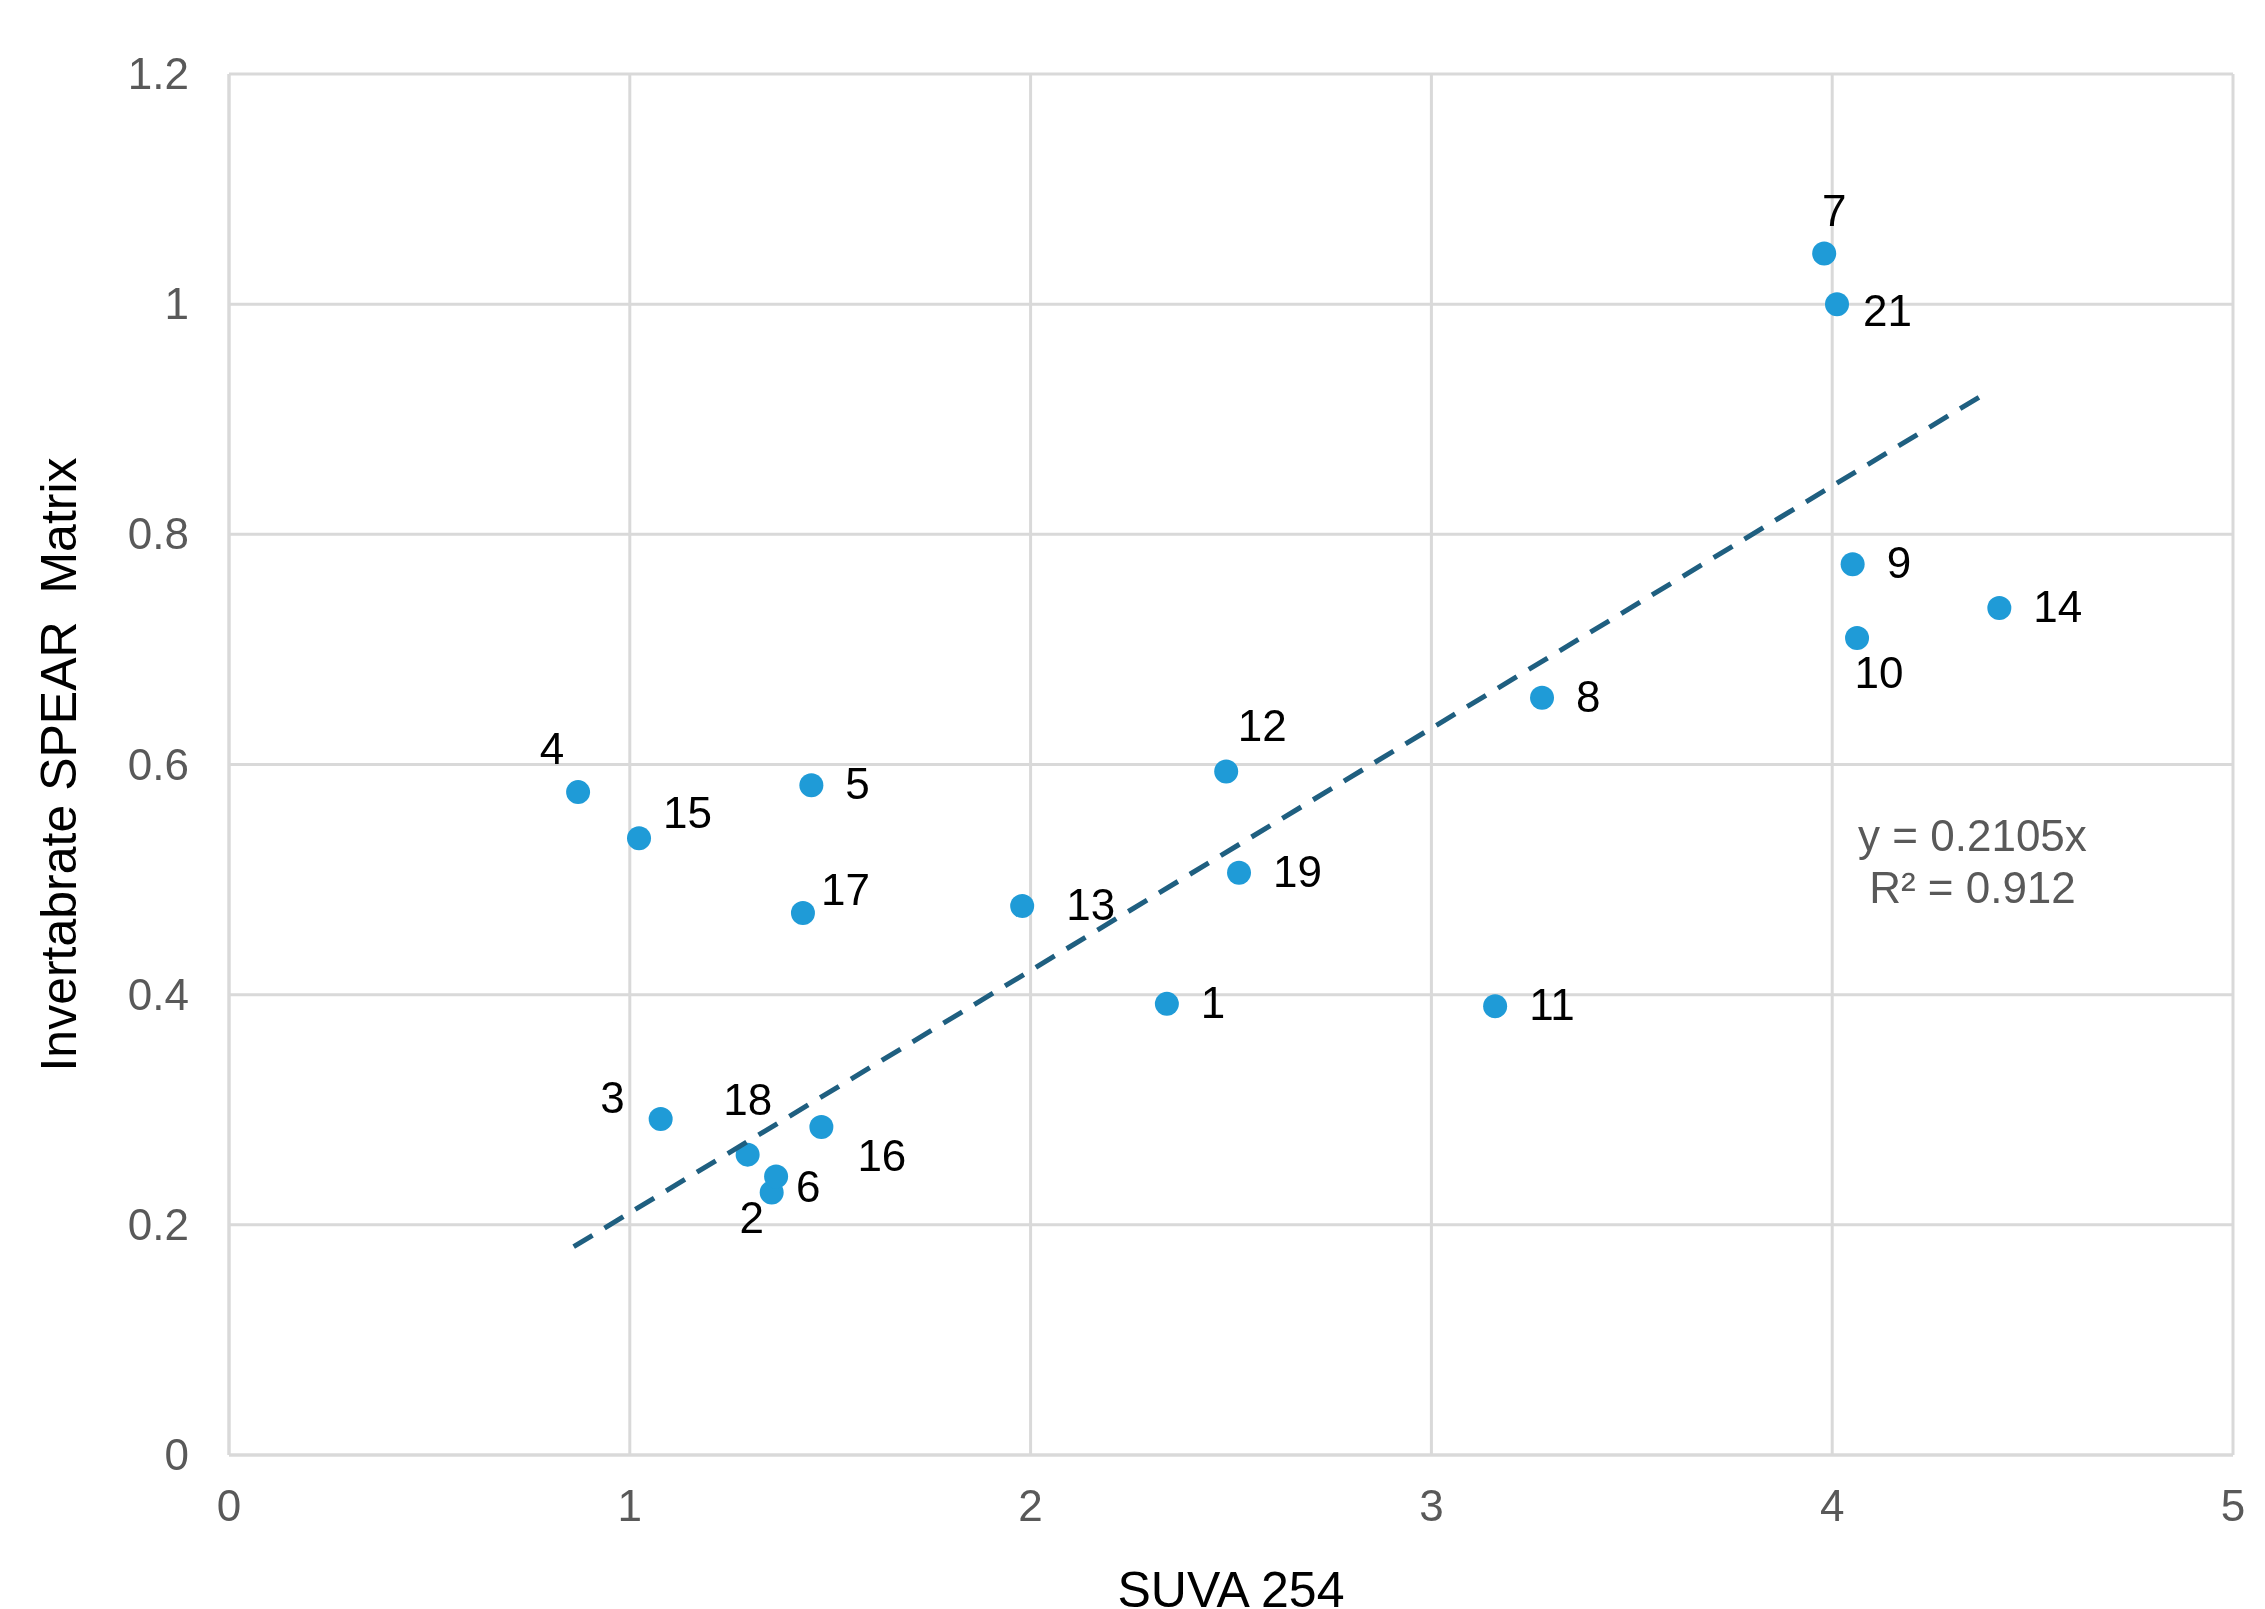 The height and width of the screenshot is (1609, 2265). What do you see at coordinates (1899, 563) in the screenshot?
I see `annotation: 9` at bounding box center [1899, 563].